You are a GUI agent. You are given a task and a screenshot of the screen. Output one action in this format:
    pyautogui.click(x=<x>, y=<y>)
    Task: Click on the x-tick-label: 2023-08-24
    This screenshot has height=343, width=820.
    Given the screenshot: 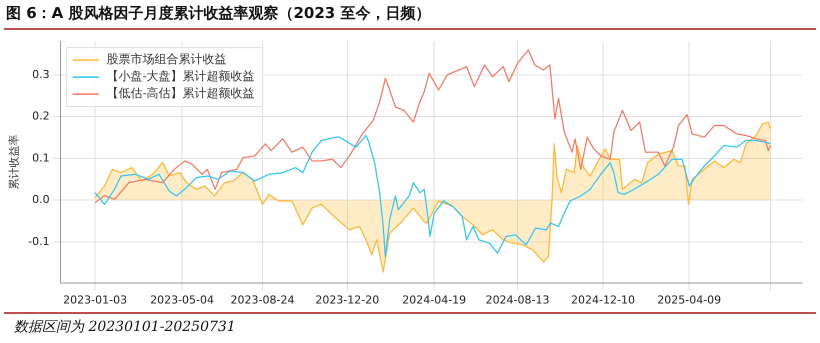 What is the action you would take?
    pyautogui.click(x=262, y=299)
    